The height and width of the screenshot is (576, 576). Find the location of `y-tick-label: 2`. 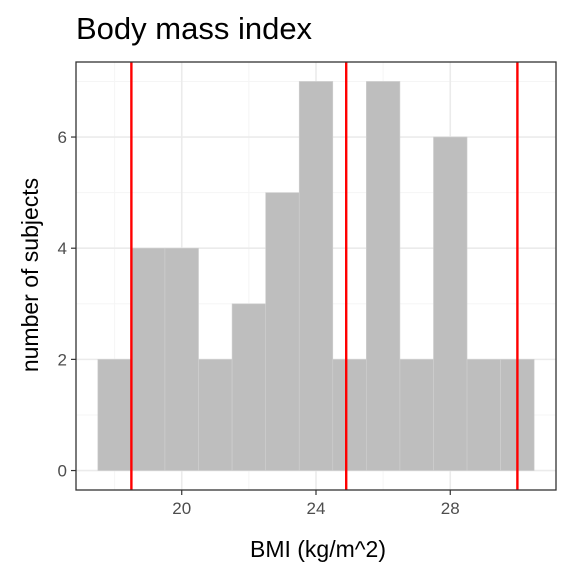

y-tick-label: 2 is located at coordinates (62, 359).